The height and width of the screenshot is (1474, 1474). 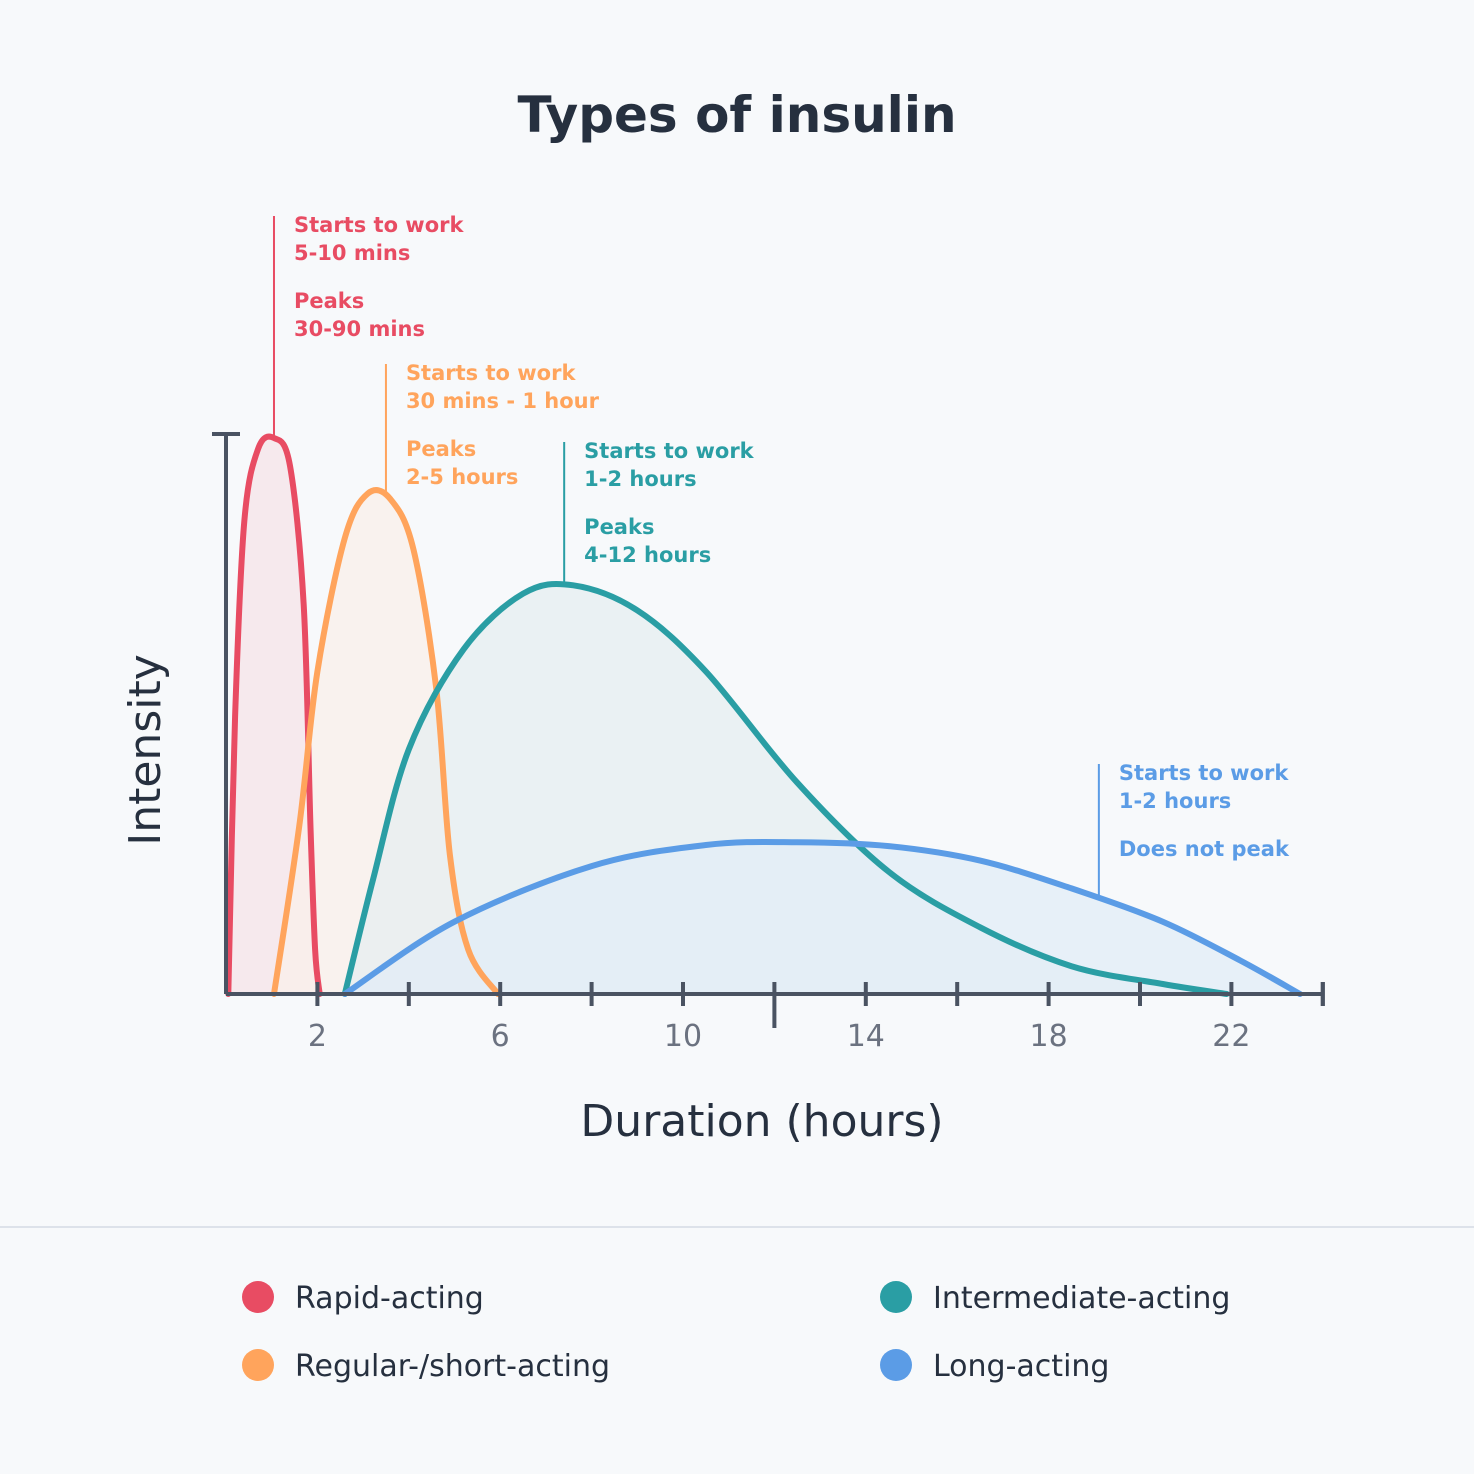 I want to click on legend-item-rapid-acting: Rapid-acting, so click(x=363, y=1298).